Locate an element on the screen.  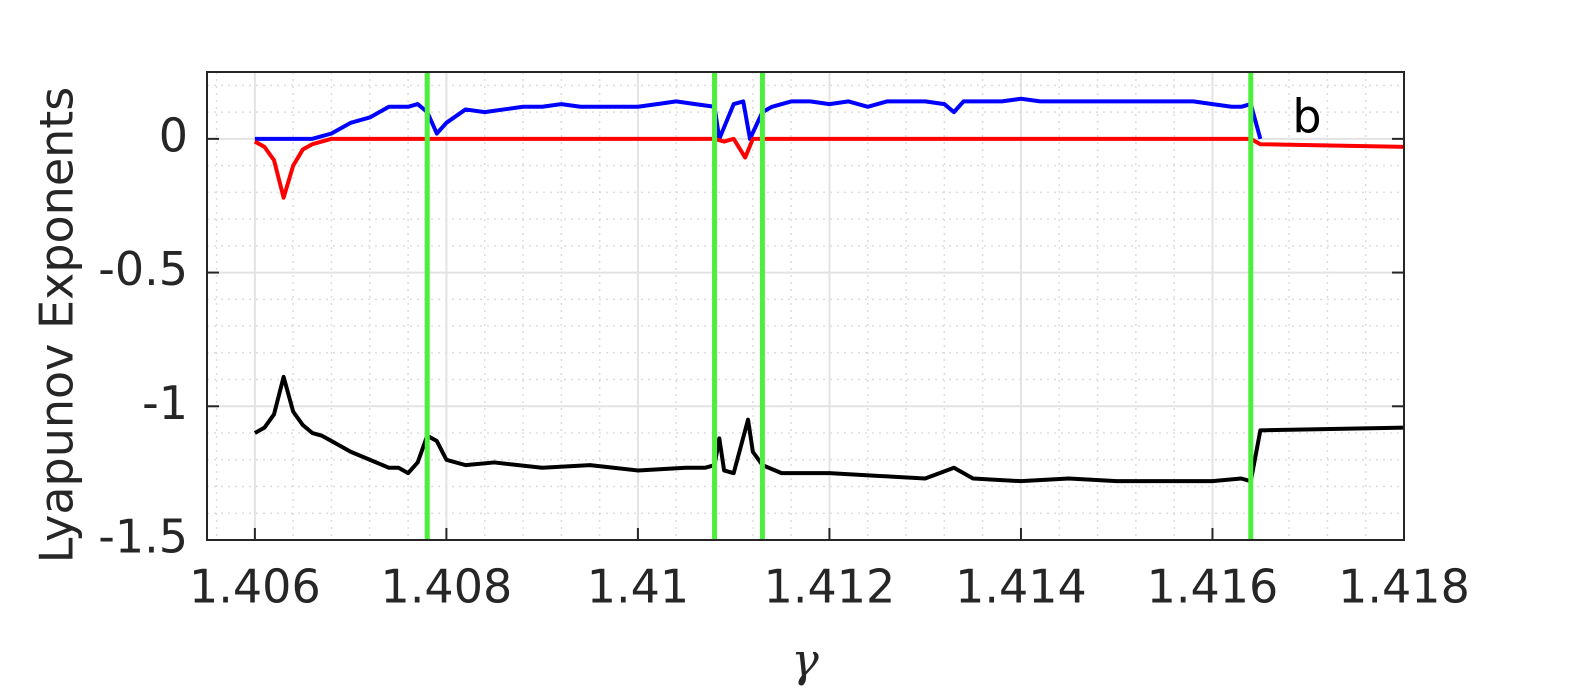
x-tick-label: 1.414 is located at coordinates (1021, 587).